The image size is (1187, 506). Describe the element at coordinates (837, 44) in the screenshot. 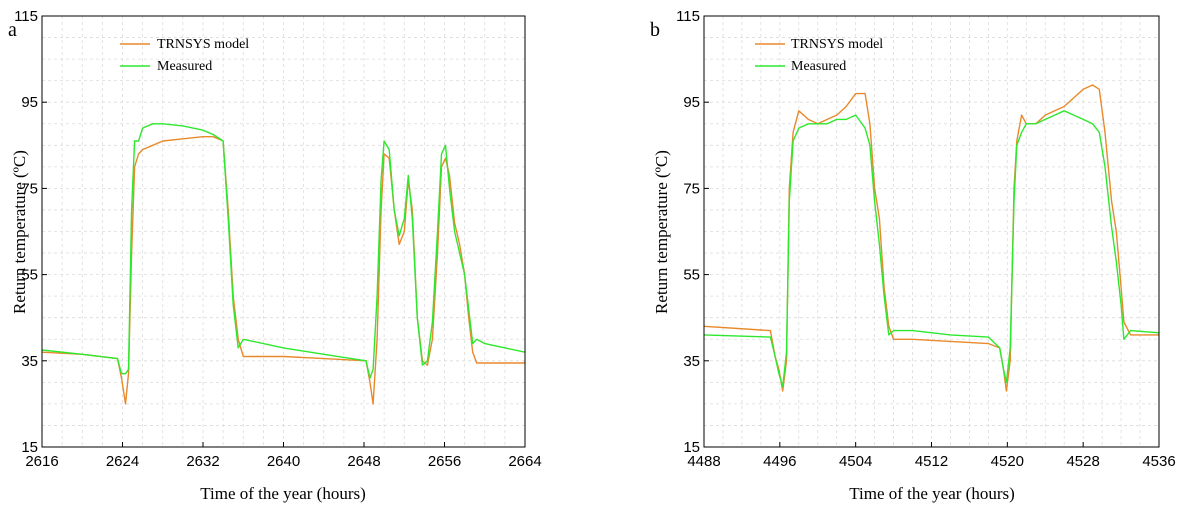

I see `legend-label-trnsys-b: TRNSYS model` at that location.